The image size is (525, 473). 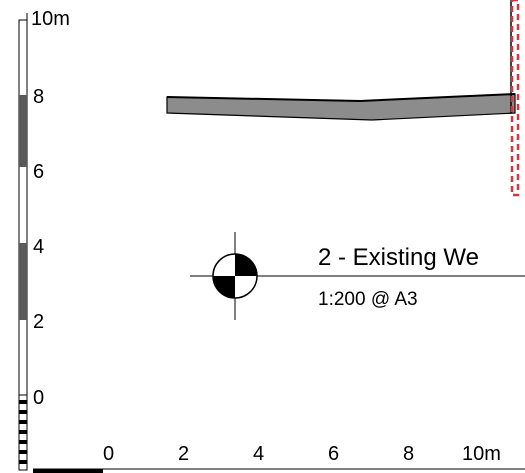 I want to click on vertical-scale-bar: 10m 8 6 4 2 0, so click(x=44, y=239).